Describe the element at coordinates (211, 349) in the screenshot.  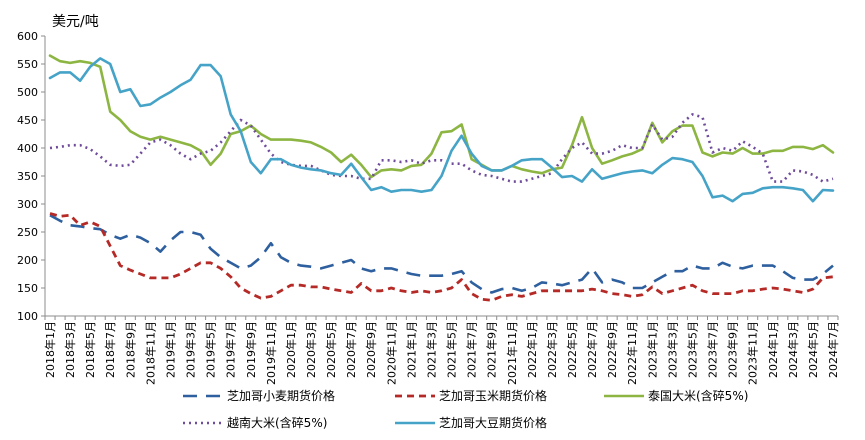
I see `x-tick-label: 2019年5月` at that location.